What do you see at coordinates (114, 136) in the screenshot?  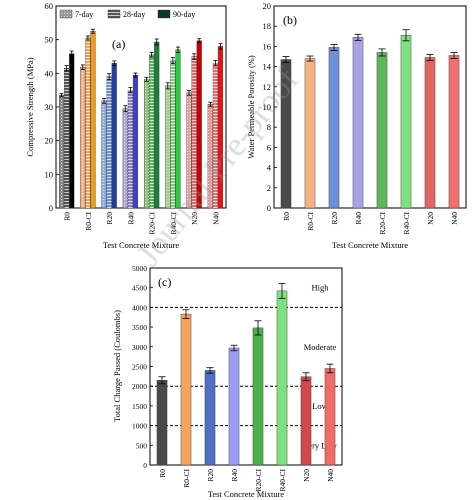 I see `panel-a-r20-90-day-bar` at bounding box center [114, 136].